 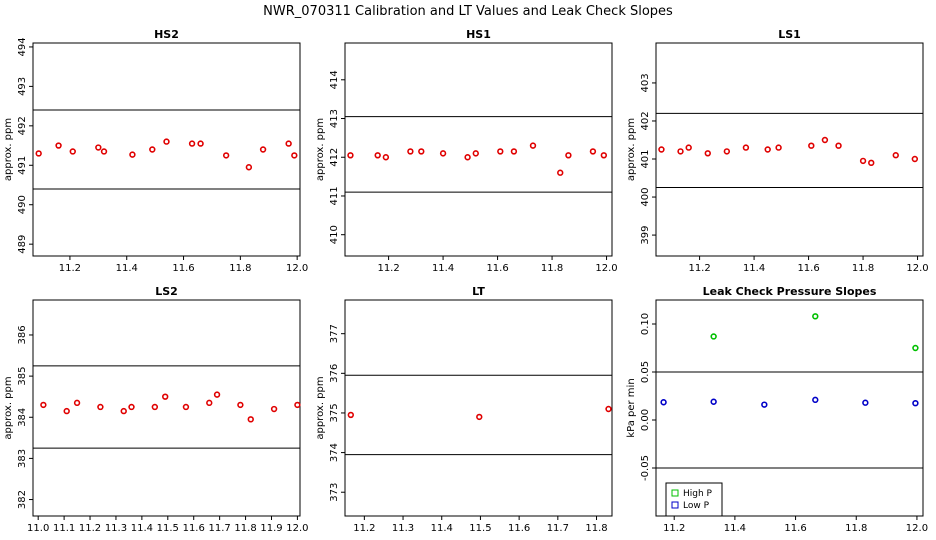 What do you see at coordinates (645, 82) in the screenshot?
I see `ls1-y-tick-label: 403` at bounding box center [645, 82].